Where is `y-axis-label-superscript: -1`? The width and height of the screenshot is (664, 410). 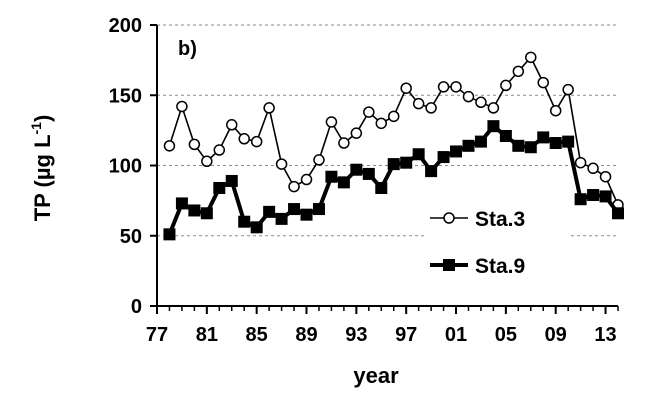 y-axis-label-superscript: -1 is located at coordinates (36, 128).